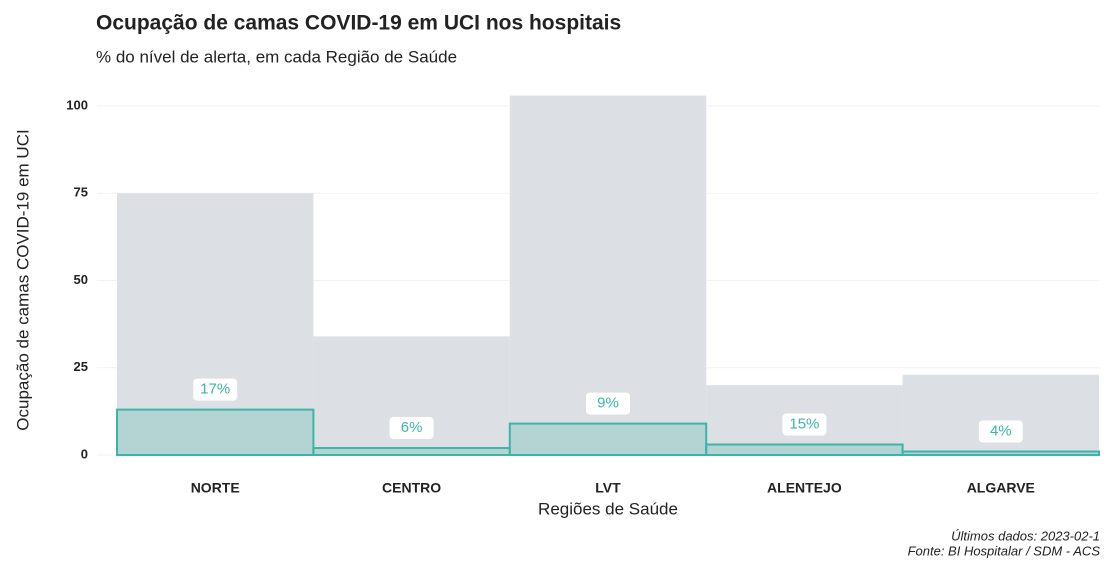  What do you see at coordinates (411, 488) in the screenshot?
I see `x-tick-label: CENTRO` at bounding box center [411, 488].